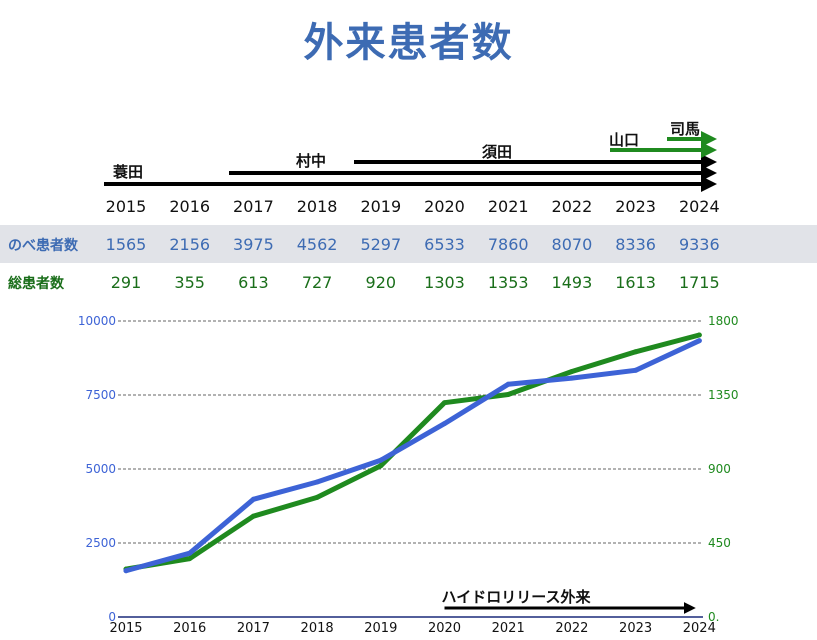 The image size is (817, 640). I want to click on staff-timeline: 蓑田 村中 須田 山口 司馬, so click(410, 156).